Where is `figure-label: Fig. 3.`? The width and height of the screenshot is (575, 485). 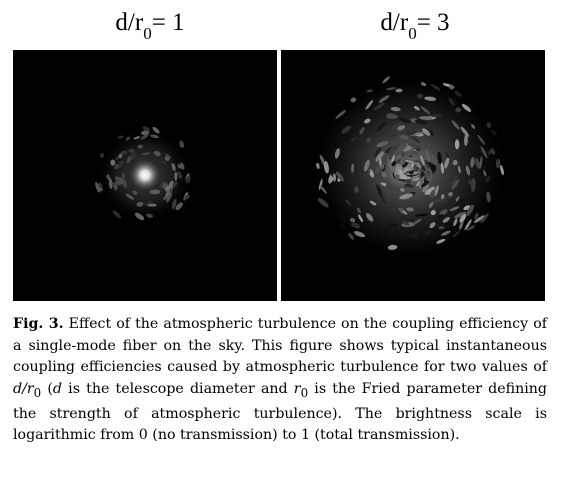 figure-label: Fig. 3. is located at coordinates (38, 324).